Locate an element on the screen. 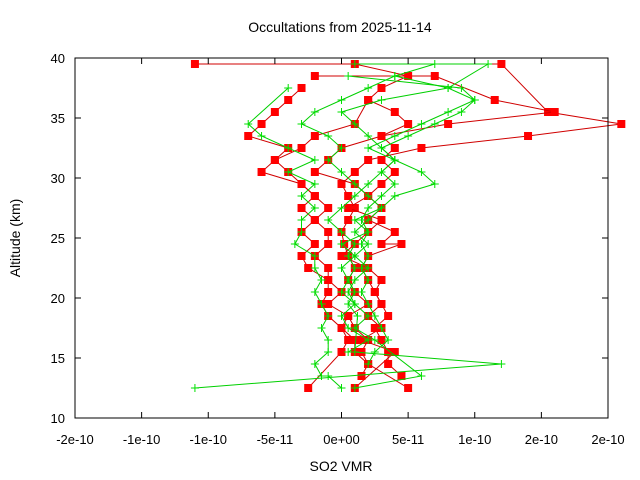  x-tick-label: -2e-10 is located at coordinates (75, 439).